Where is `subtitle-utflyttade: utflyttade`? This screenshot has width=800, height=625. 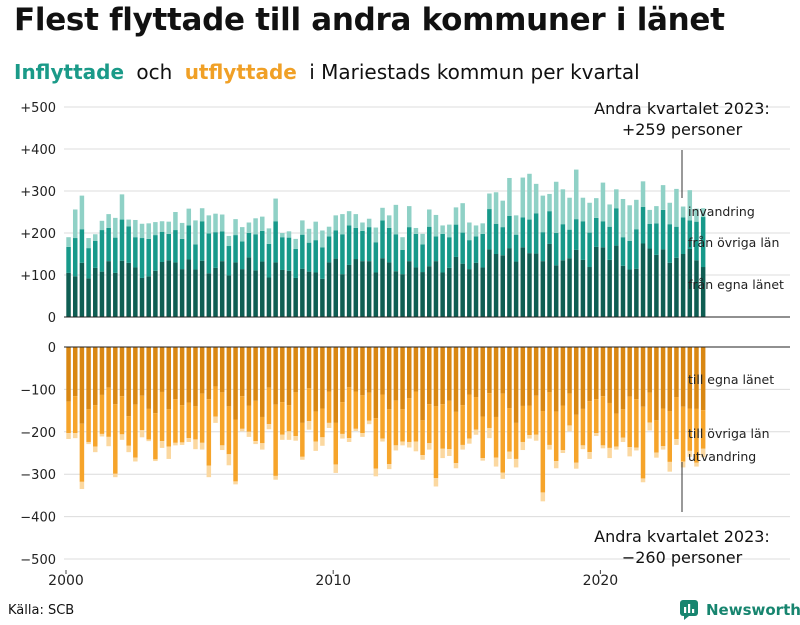
subtitle-utflyttade: utflyttade is located at coordinates (240, 72).